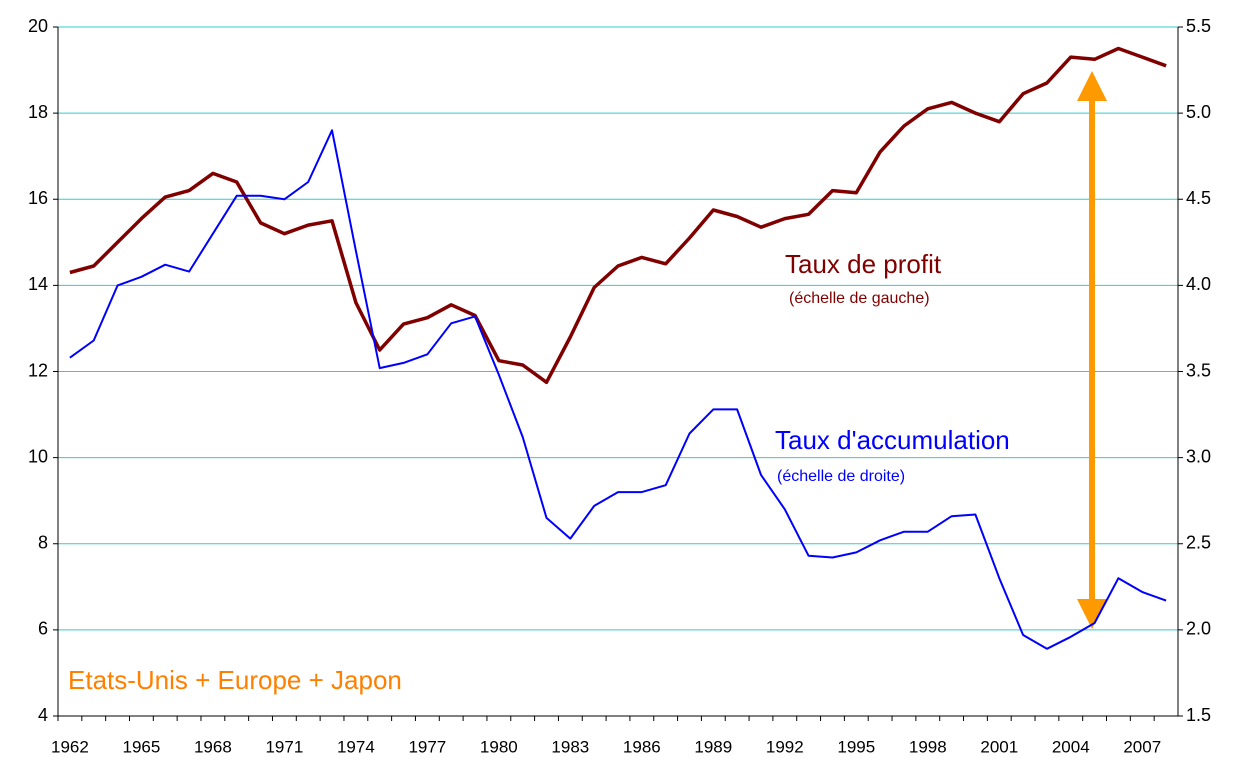  I want to click on x-tick-label: 1980, so click(499, 746).